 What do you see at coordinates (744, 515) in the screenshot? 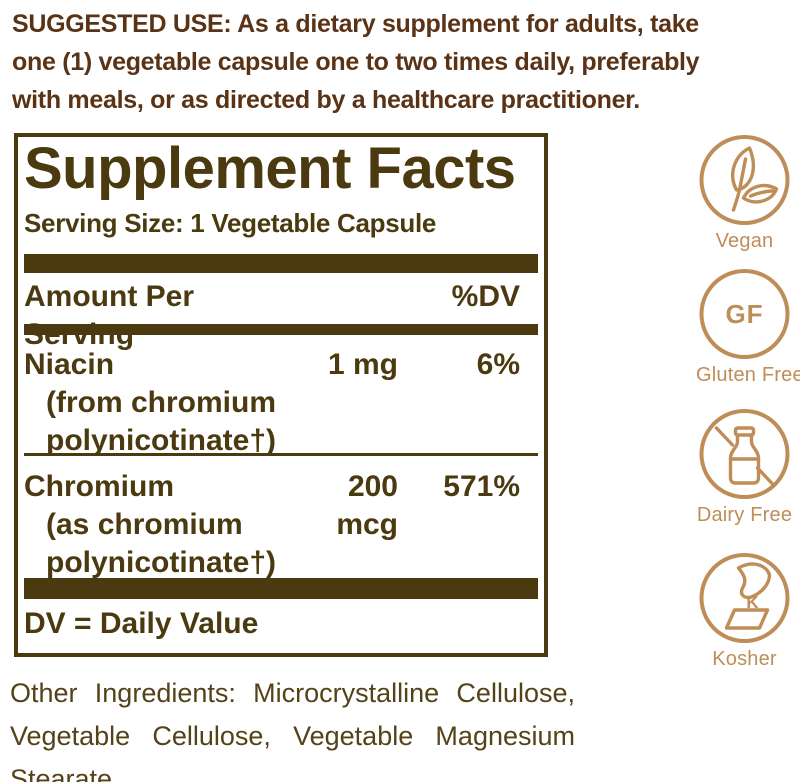
I see `badge-label: Dairy Free` at bounding box center [744, 515].